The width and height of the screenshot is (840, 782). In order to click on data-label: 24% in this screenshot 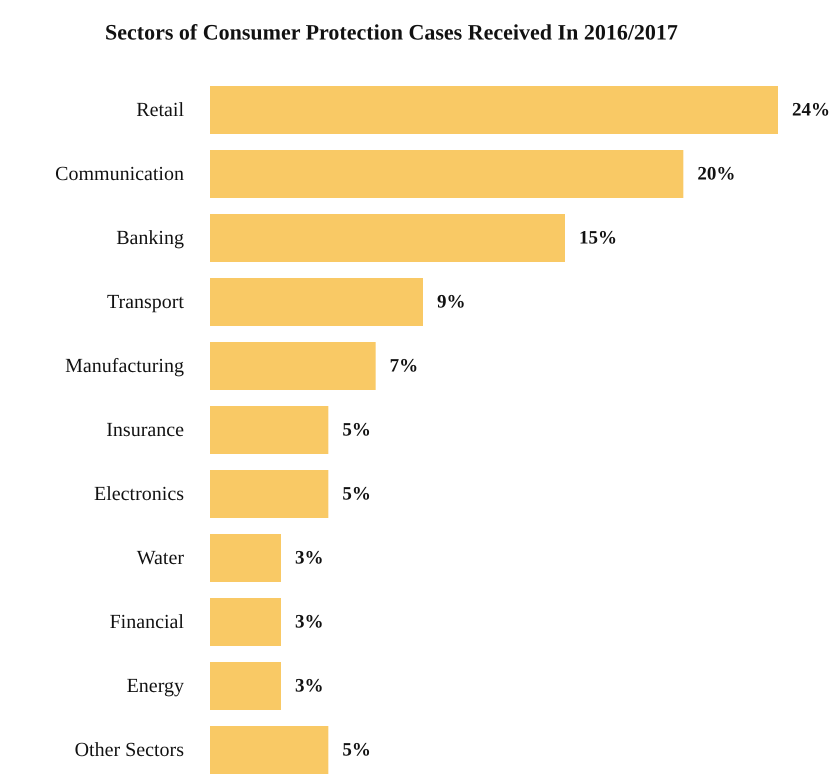, I will do `click(811, 110)`.